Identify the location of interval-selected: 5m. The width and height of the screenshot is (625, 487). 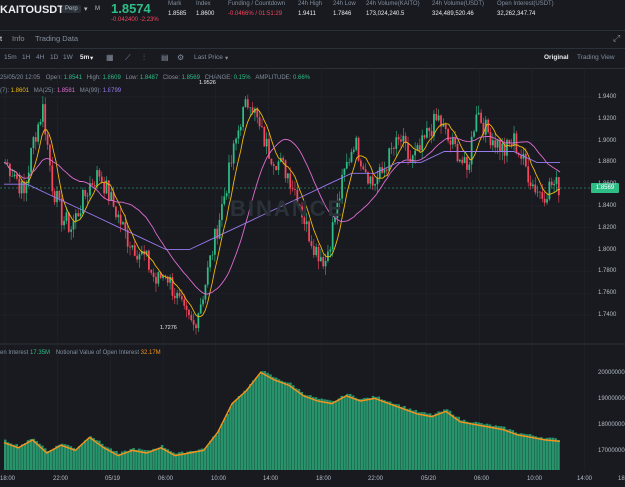
(85, 57).